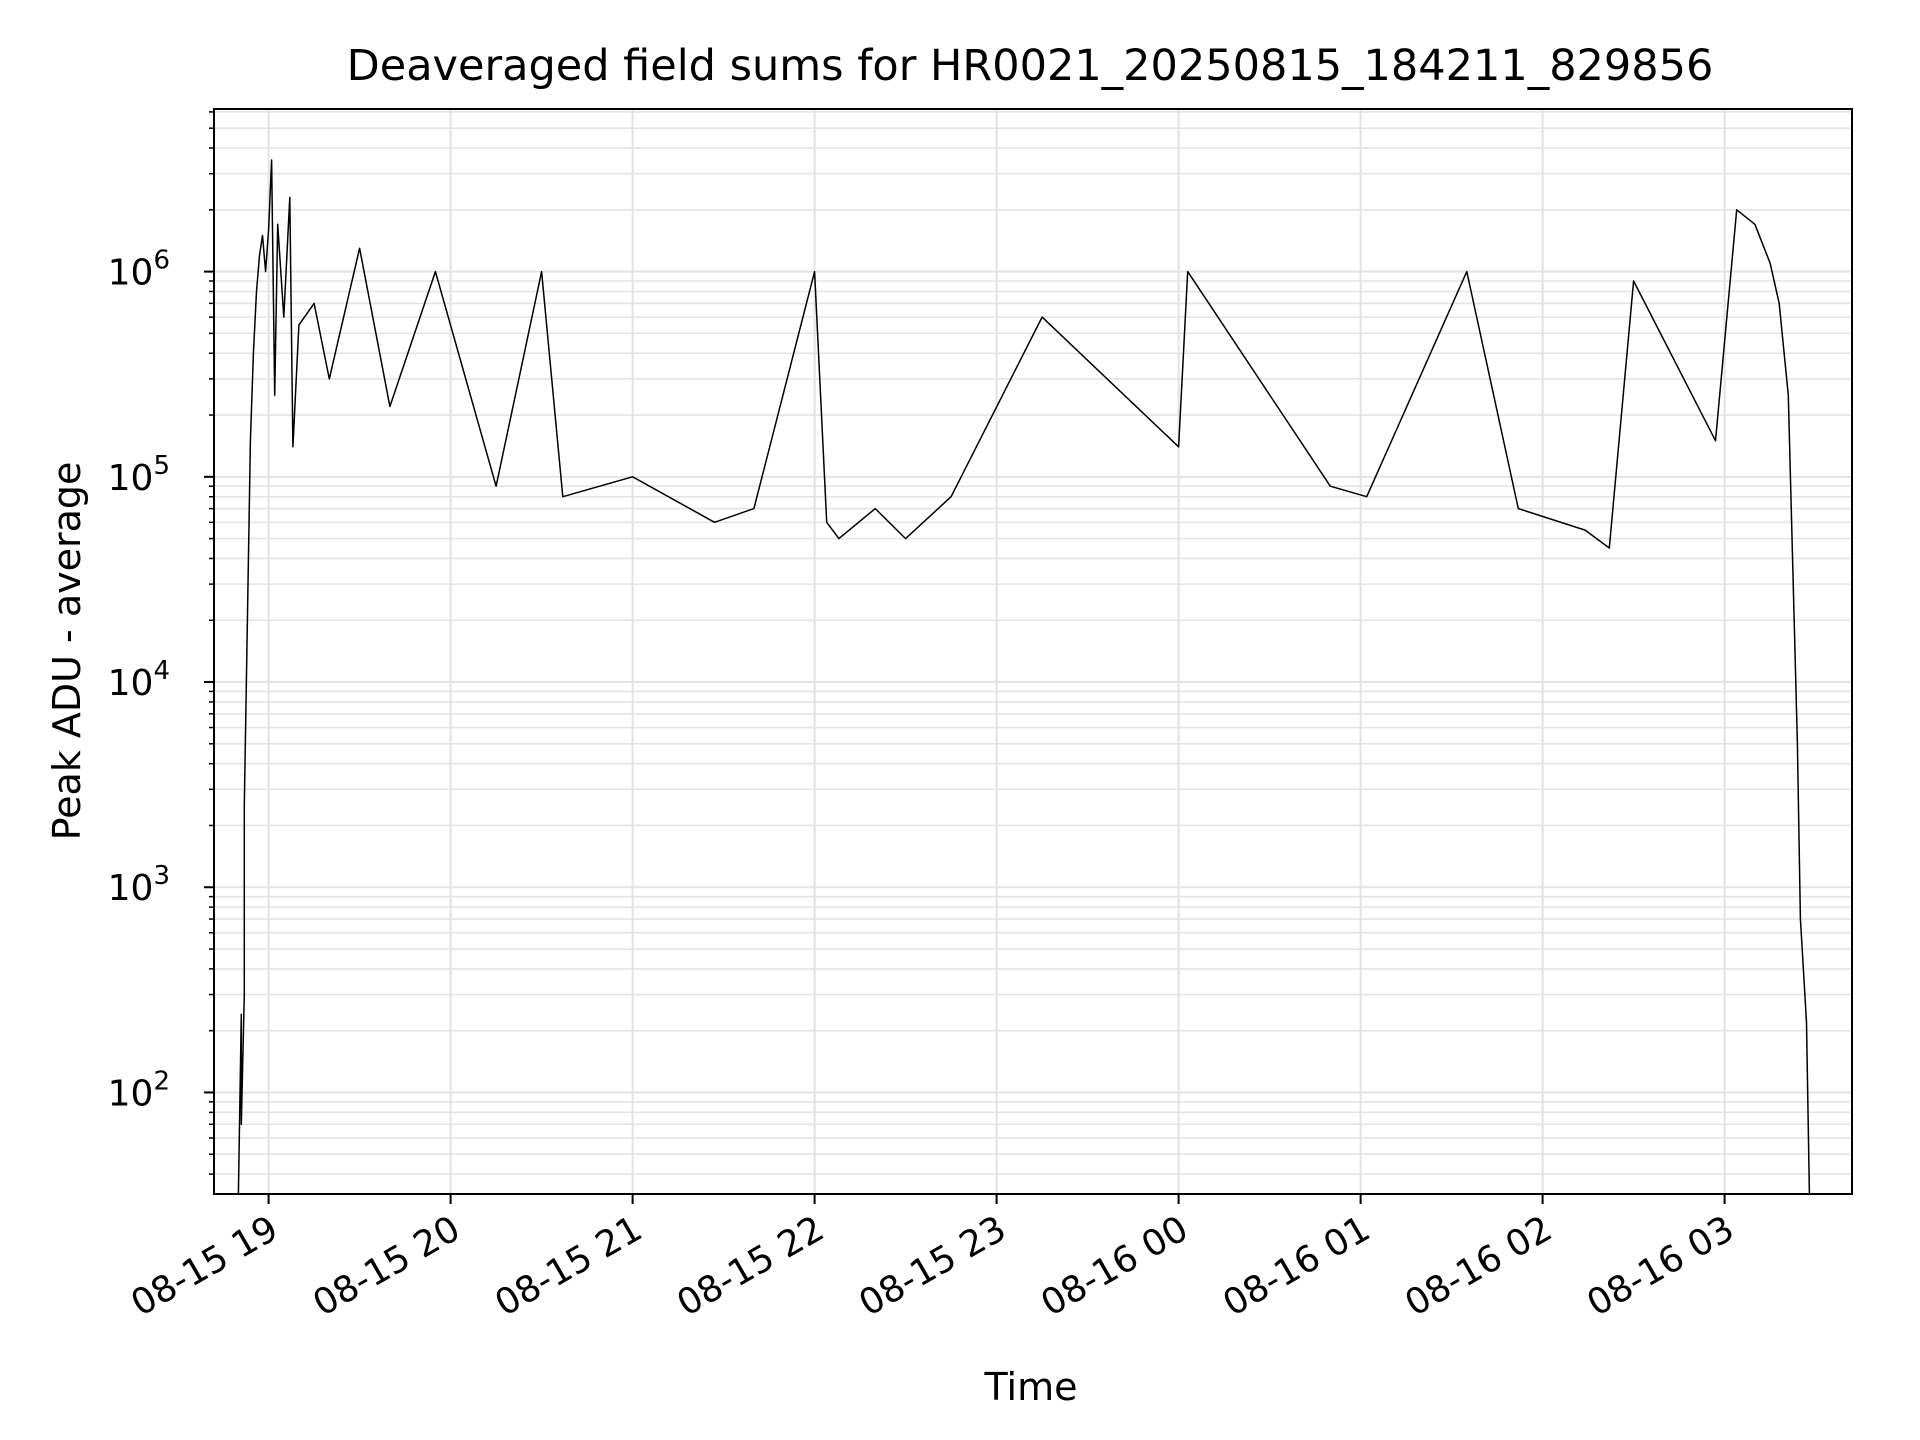  Describe the element at coordinates (1031, 1387) in the screenshot. I see `x-axis-label: Time` at that location.